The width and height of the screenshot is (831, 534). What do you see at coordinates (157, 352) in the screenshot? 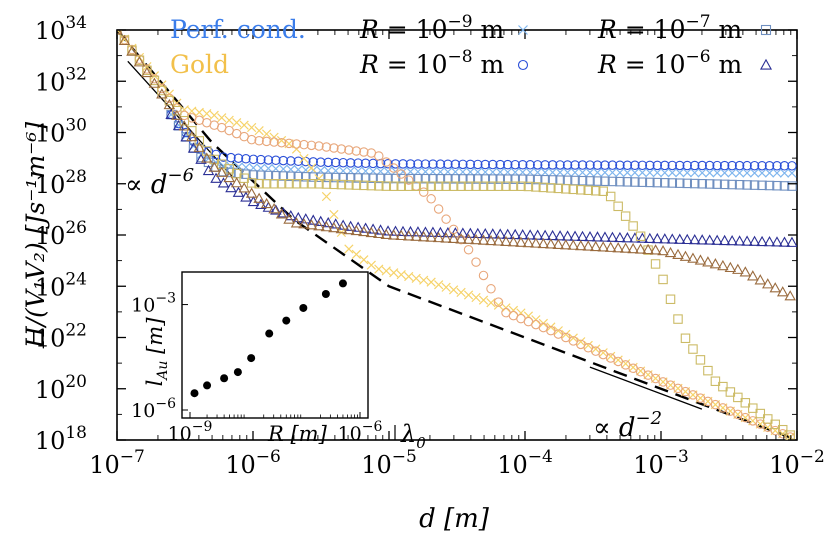
I see `inset-y-axis-title: lAu [m]` at bounding box center [157, 352].